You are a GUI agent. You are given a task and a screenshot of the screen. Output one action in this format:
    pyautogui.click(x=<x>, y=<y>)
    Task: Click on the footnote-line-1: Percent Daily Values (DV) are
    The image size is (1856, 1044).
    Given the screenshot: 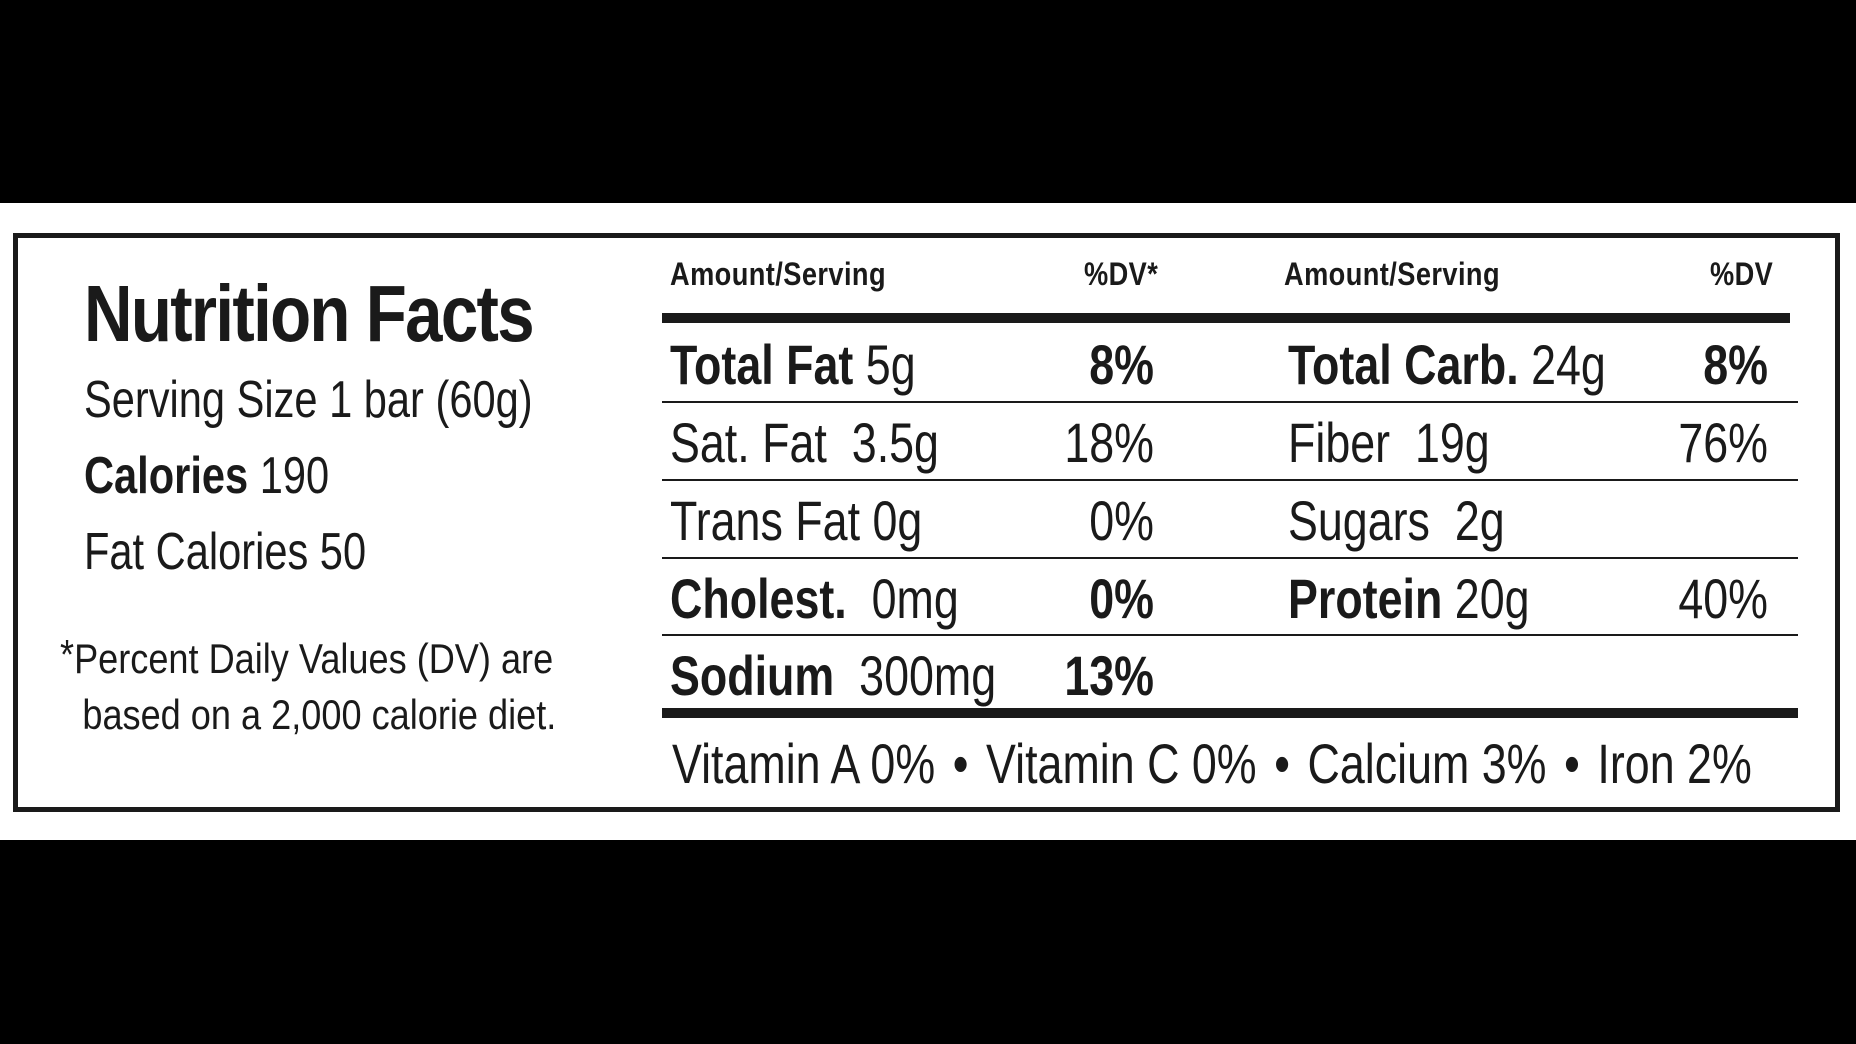 What is the action you would take?
    pyautogui.click(x=314, y=658)
    